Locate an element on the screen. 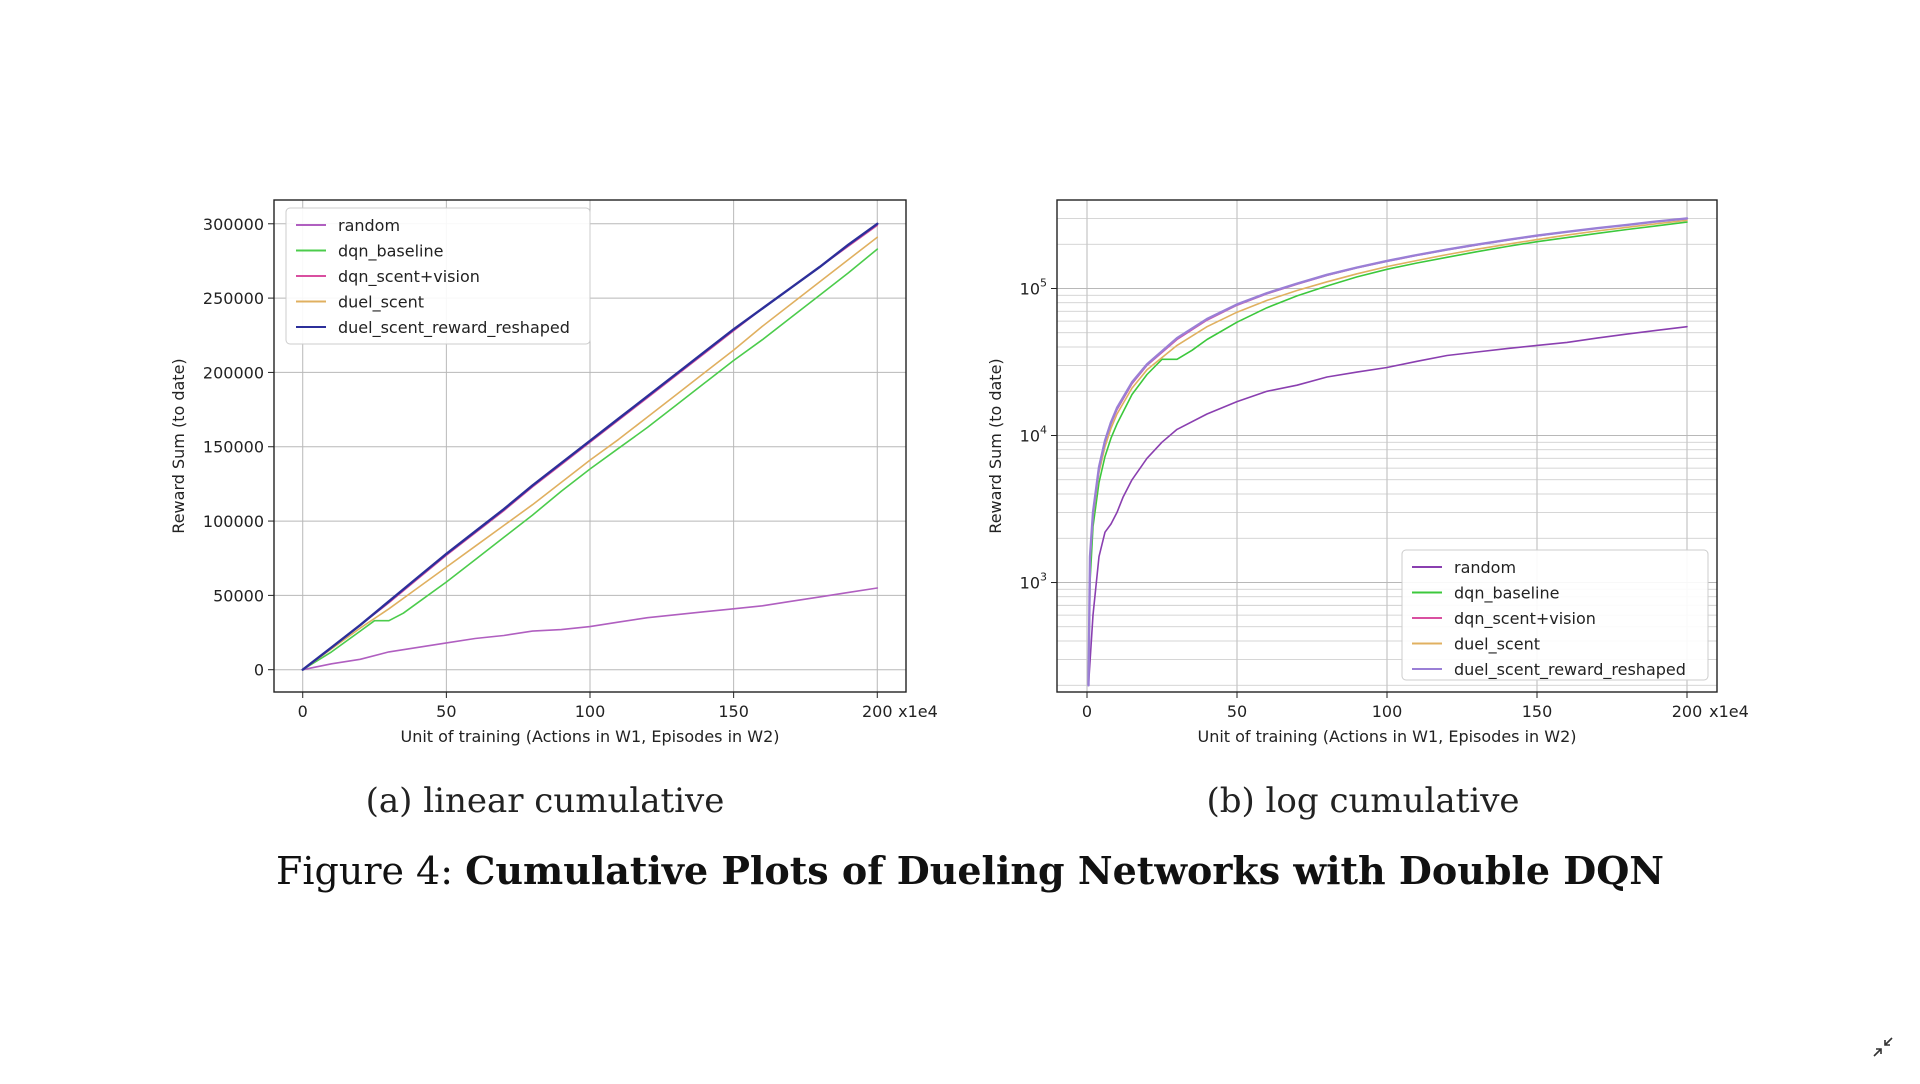 Image resolution: width=1920 pixels, height=1084 pixels. figure-caption-prefix: Figure 4: is located at coordinates (370, 871).